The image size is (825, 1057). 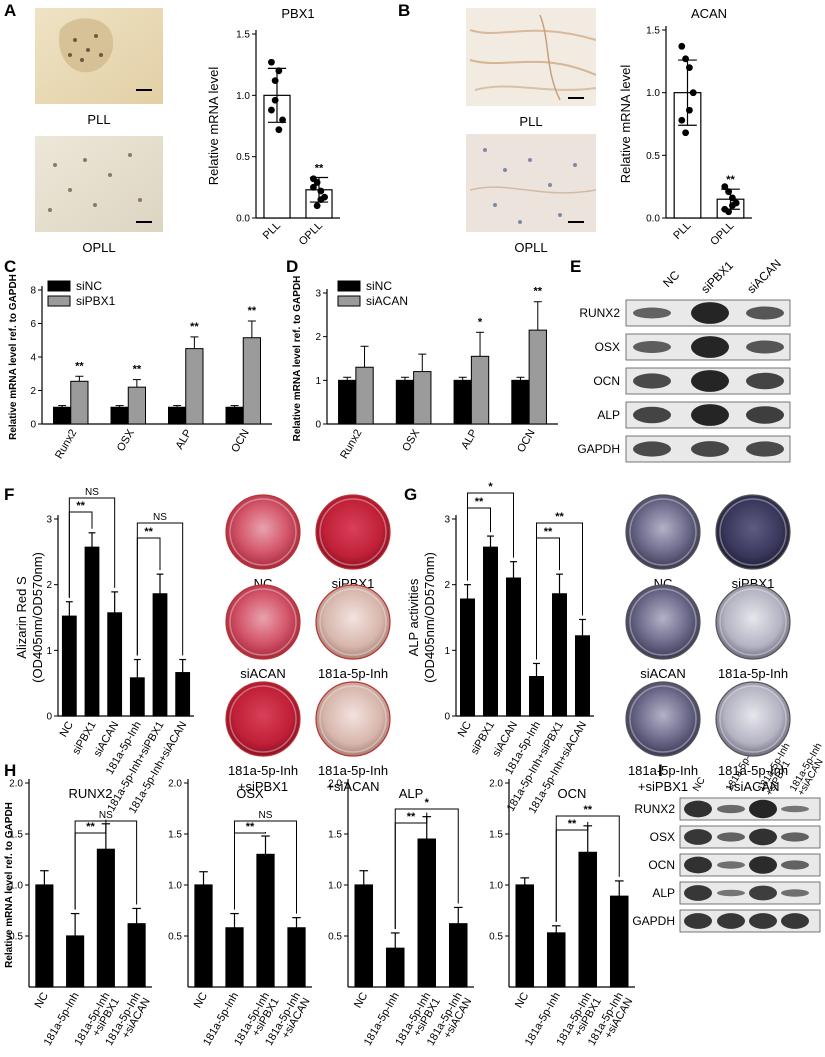 I want to click on wb-e-lane-label: siPBX1, so click(x=717, y=277).